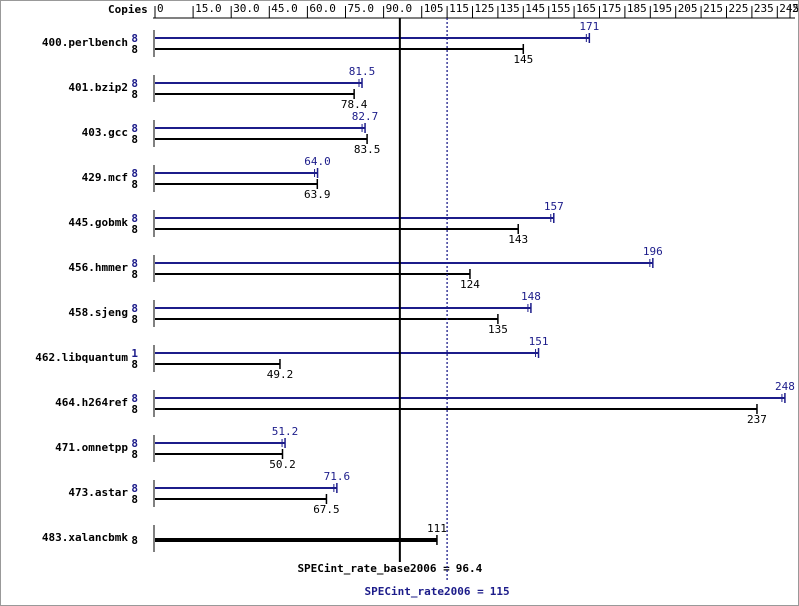 The width and height of the screenshot is (799, 606). Describe the element at coordinates (98, 267) in the screenshot. I see `benchmark-name: 456.hmmer` at that location.